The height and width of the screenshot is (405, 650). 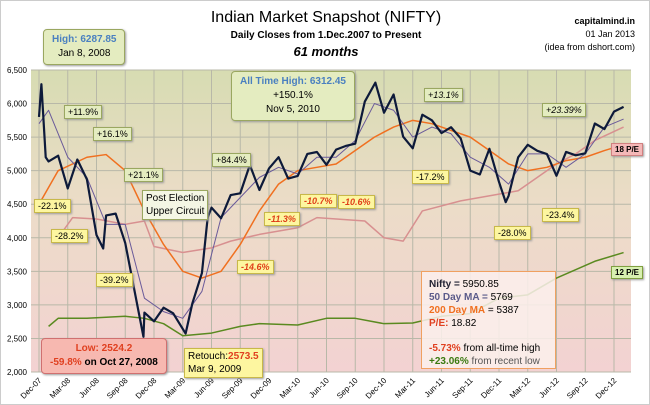 What do you see at coordinates (175, 388) in the screenshot?
I see `x-tick-label: Mar-09` at bounding box center [175, 388].